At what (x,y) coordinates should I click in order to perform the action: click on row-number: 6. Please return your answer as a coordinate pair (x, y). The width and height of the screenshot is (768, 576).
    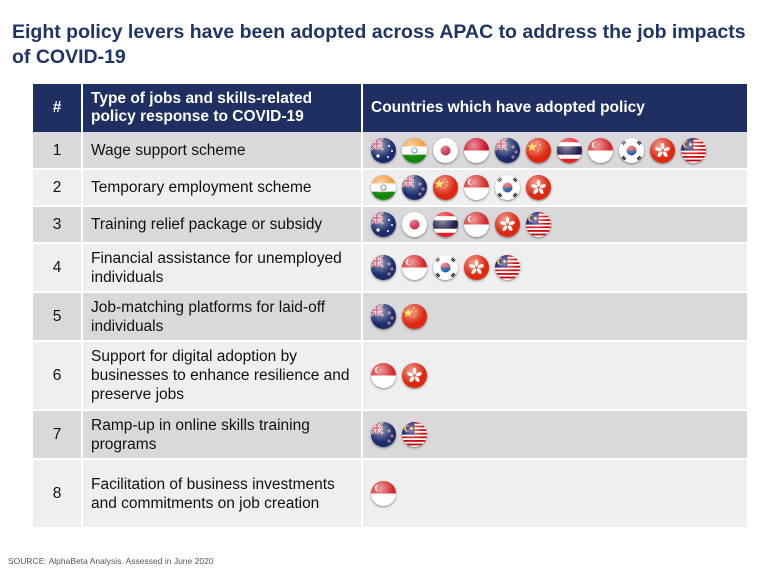
    Looking at the image, I should click on (58, 376).